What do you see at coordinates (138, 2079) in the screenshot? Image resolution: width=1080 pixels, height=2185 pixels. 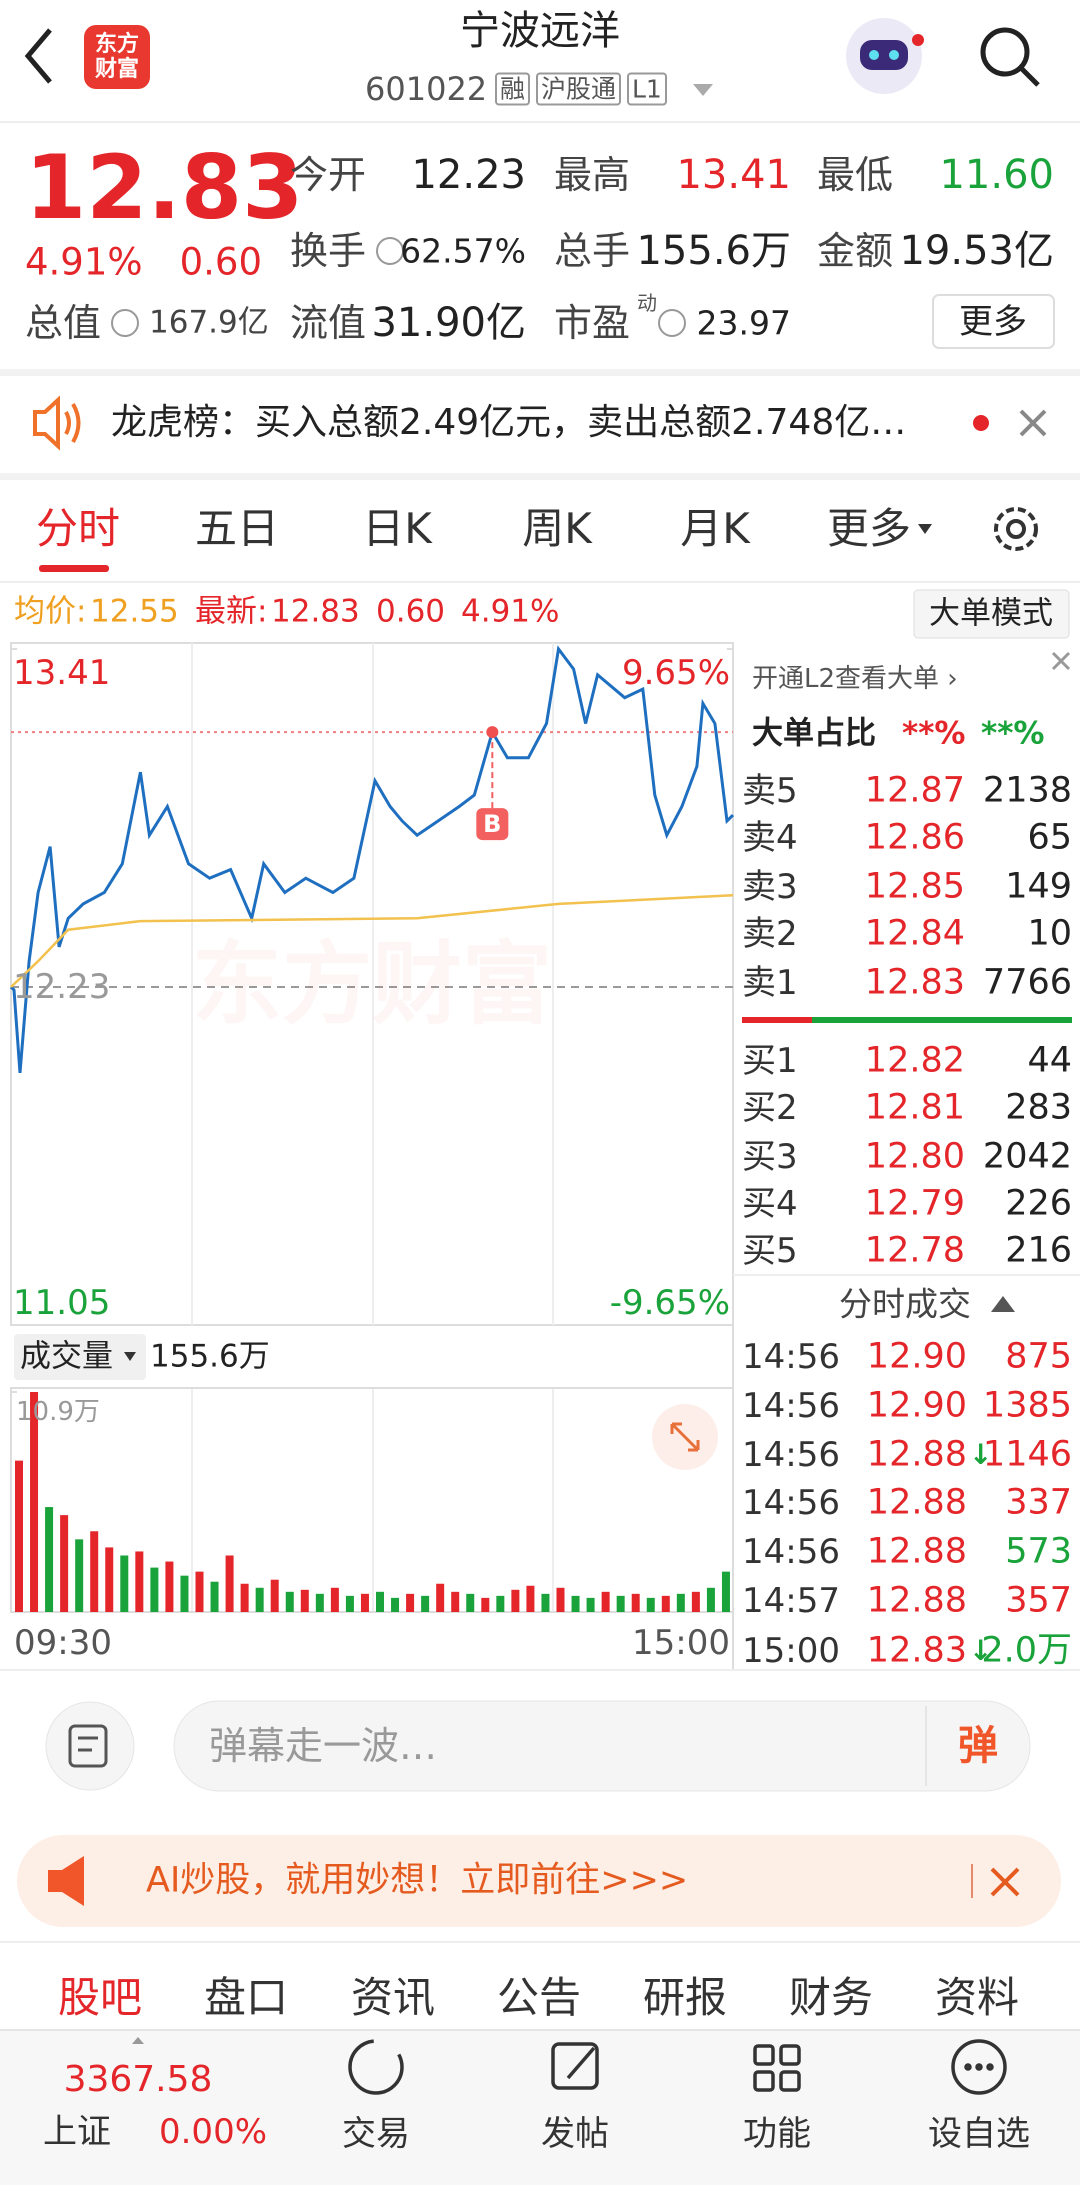 I see `index-value: 3367.58` at bounding box center [138, 2079].